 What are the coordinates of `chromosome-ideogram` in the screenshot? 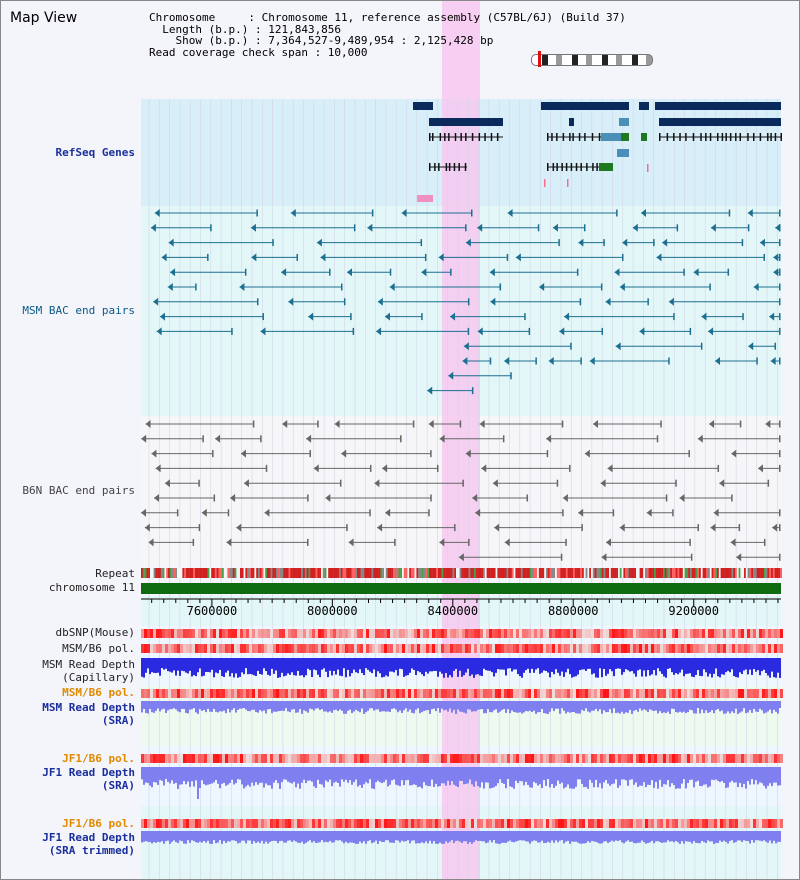 It's located at (592, 60).